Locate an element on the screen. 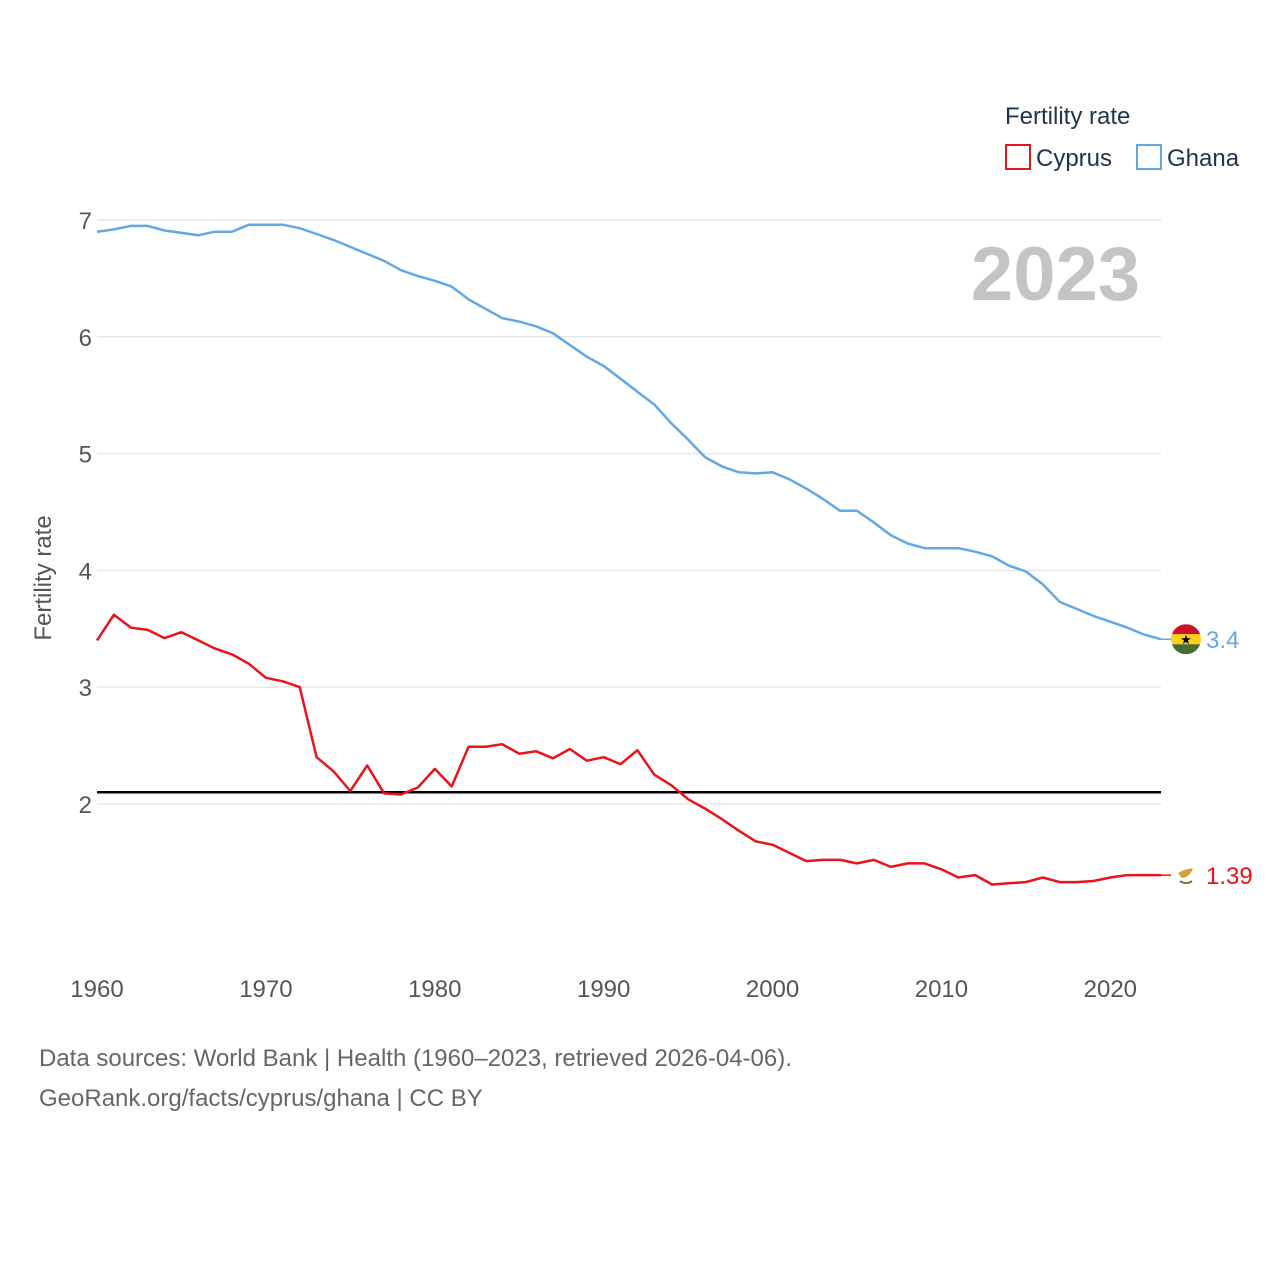 The image size is (1280, 1285). end-value-label-ghana: 3.4 is located at coordinates (1222, 640).